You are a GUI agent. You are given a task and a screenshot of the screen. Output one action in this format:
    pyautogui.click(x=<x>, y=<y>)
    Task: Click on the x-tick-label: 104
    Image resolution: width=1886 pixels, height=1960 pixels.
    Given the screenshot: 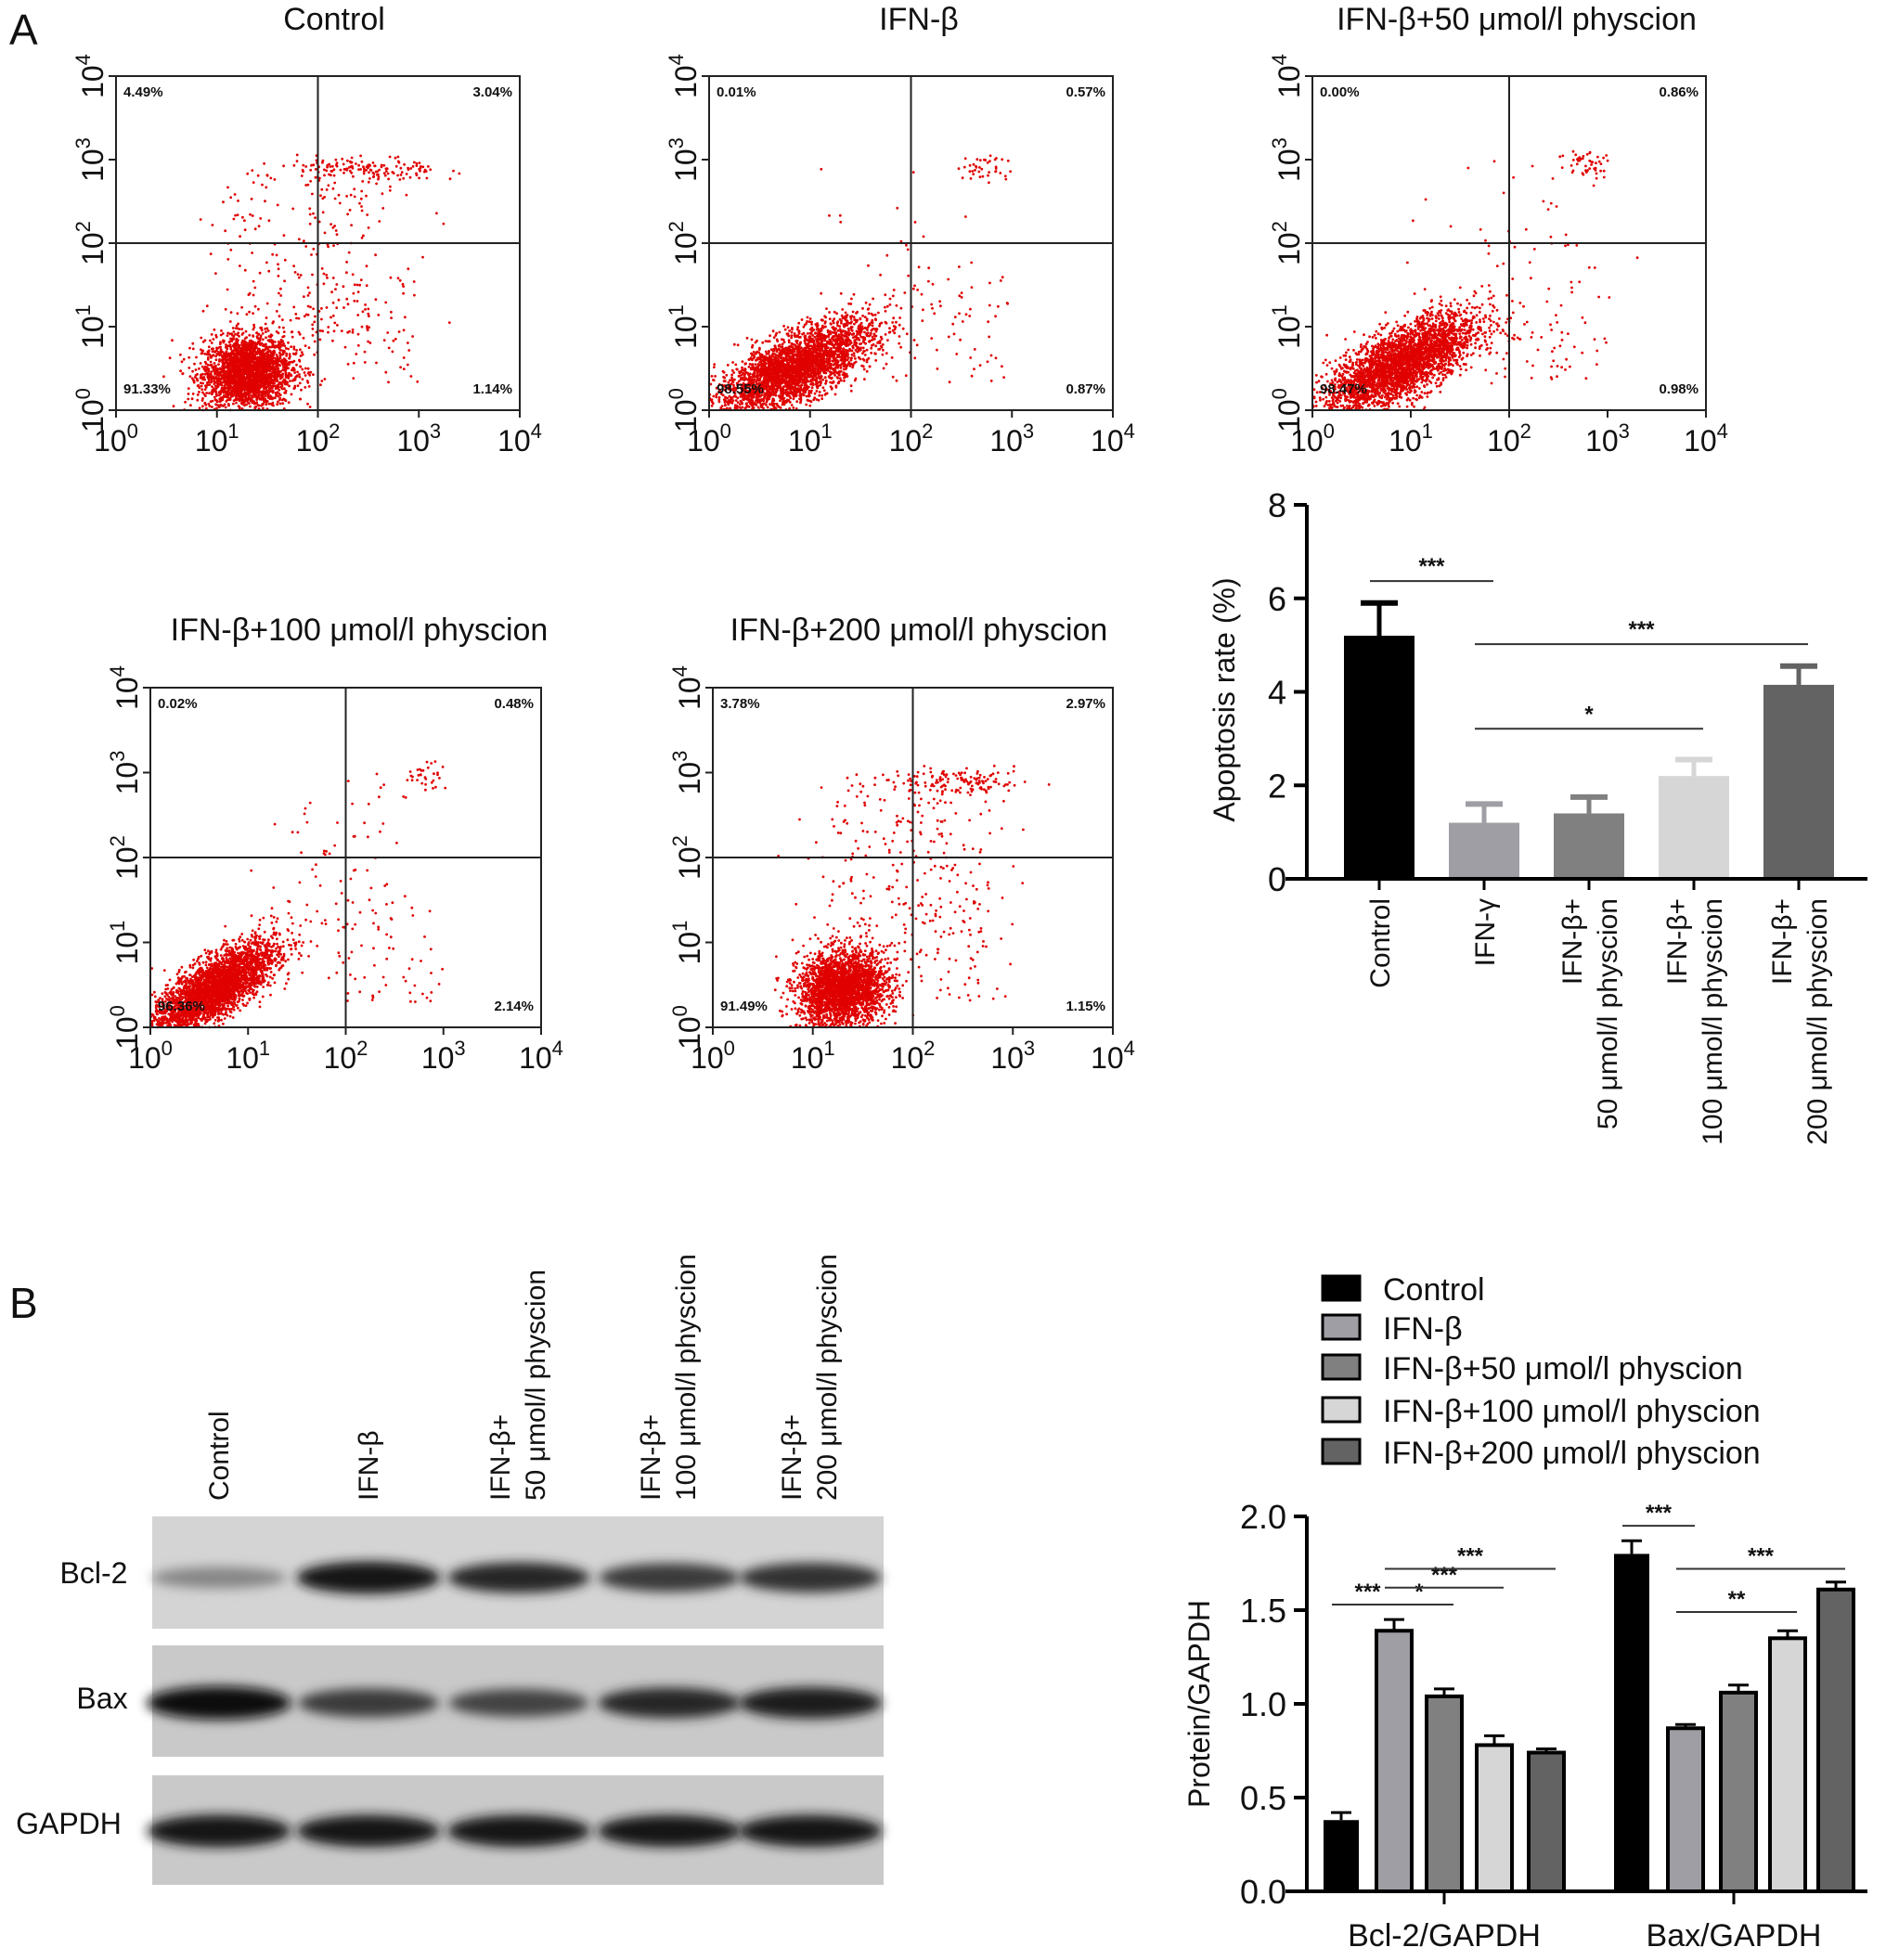 What is the action you would take?
    pyautogui.click(x=520, y=438)
    